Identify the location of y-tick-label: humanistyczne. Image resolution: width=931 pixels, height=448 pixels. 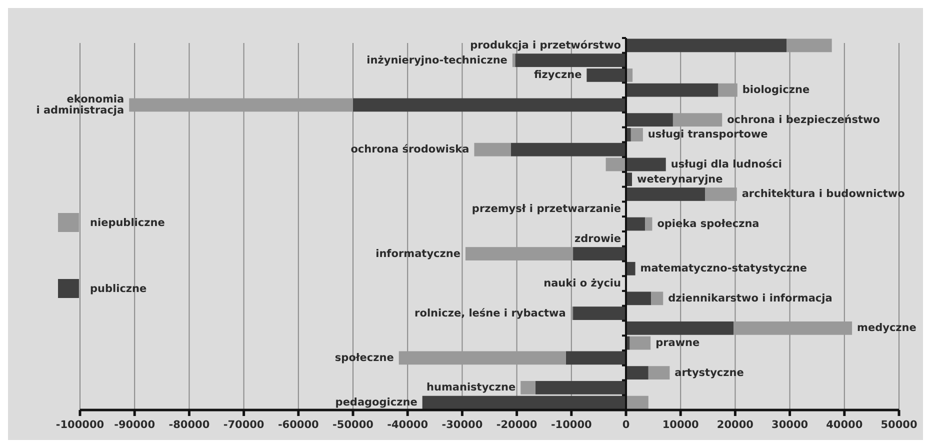
(471, 388).